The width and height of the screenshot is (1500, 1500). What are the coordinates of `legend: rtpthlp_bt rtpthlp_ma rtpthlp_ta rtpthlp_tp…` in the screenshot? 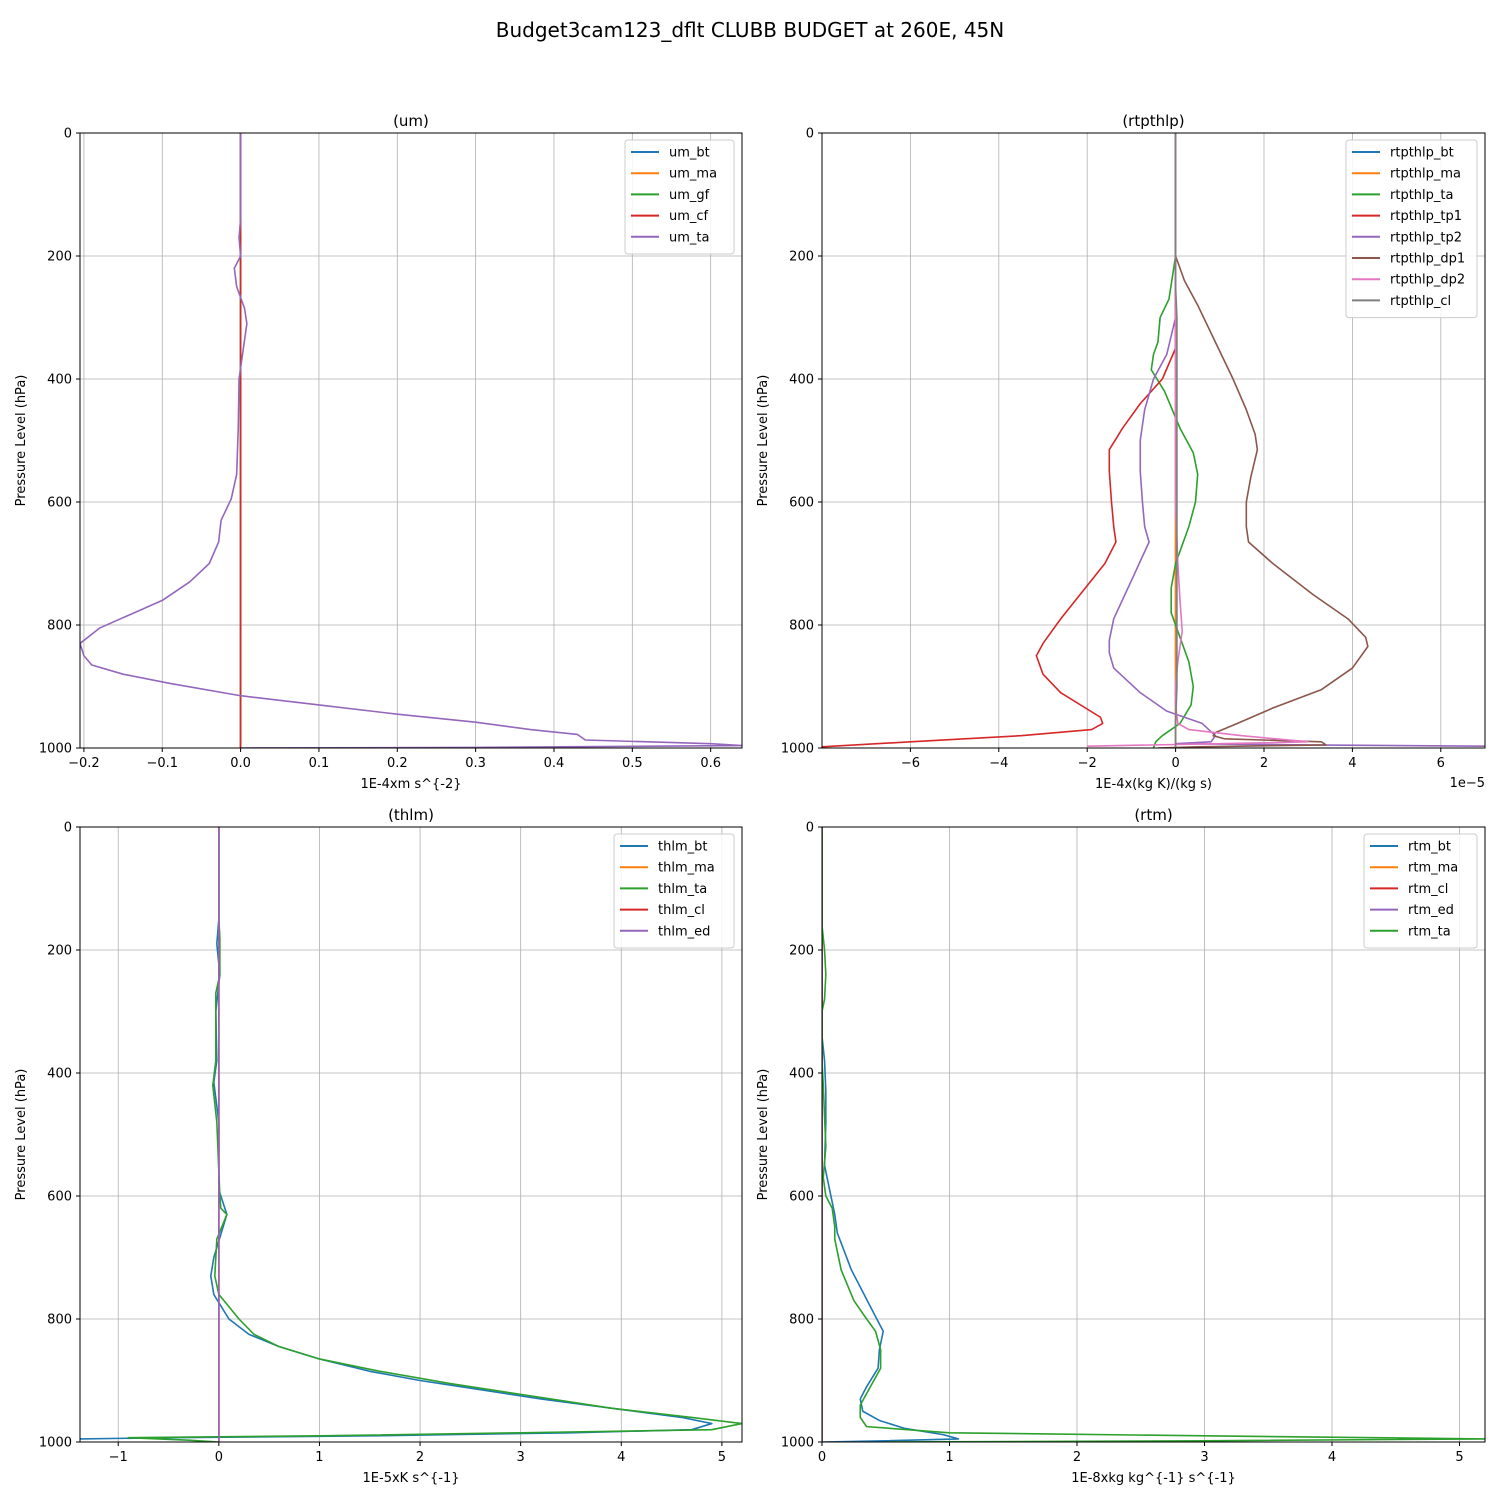 It's located at (1411, 229).